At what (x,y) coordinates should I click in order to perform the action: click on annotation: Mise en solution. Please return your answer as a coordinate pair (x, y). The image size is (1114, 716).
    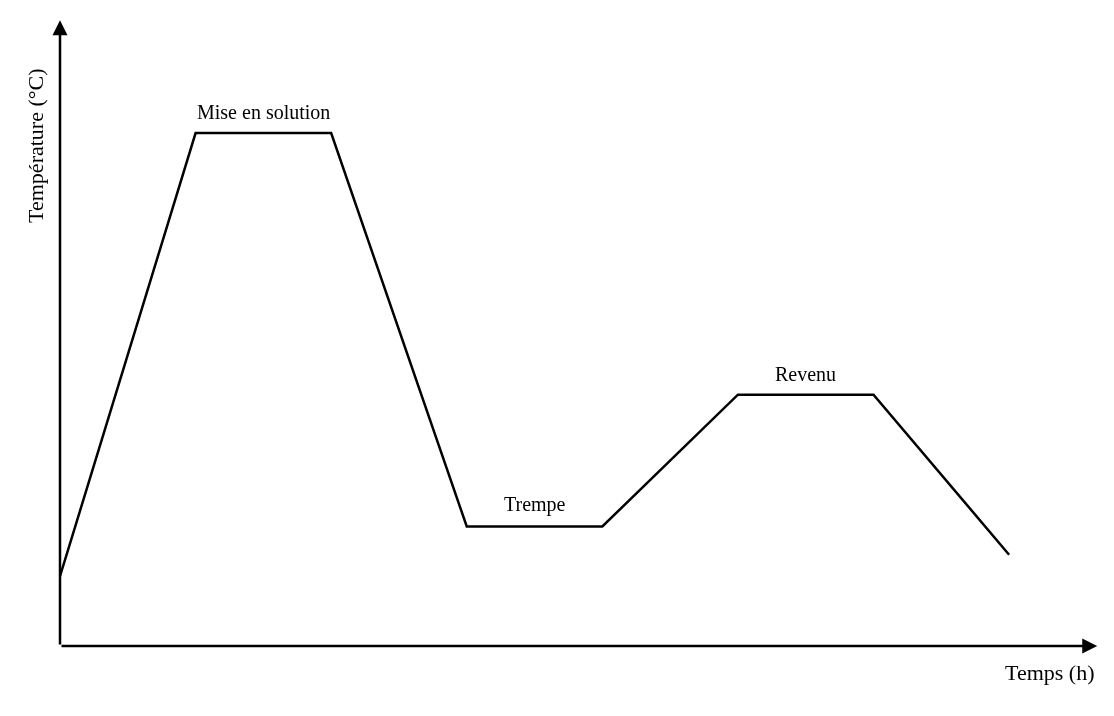
    Looking at the image, I should click on (264, 112).